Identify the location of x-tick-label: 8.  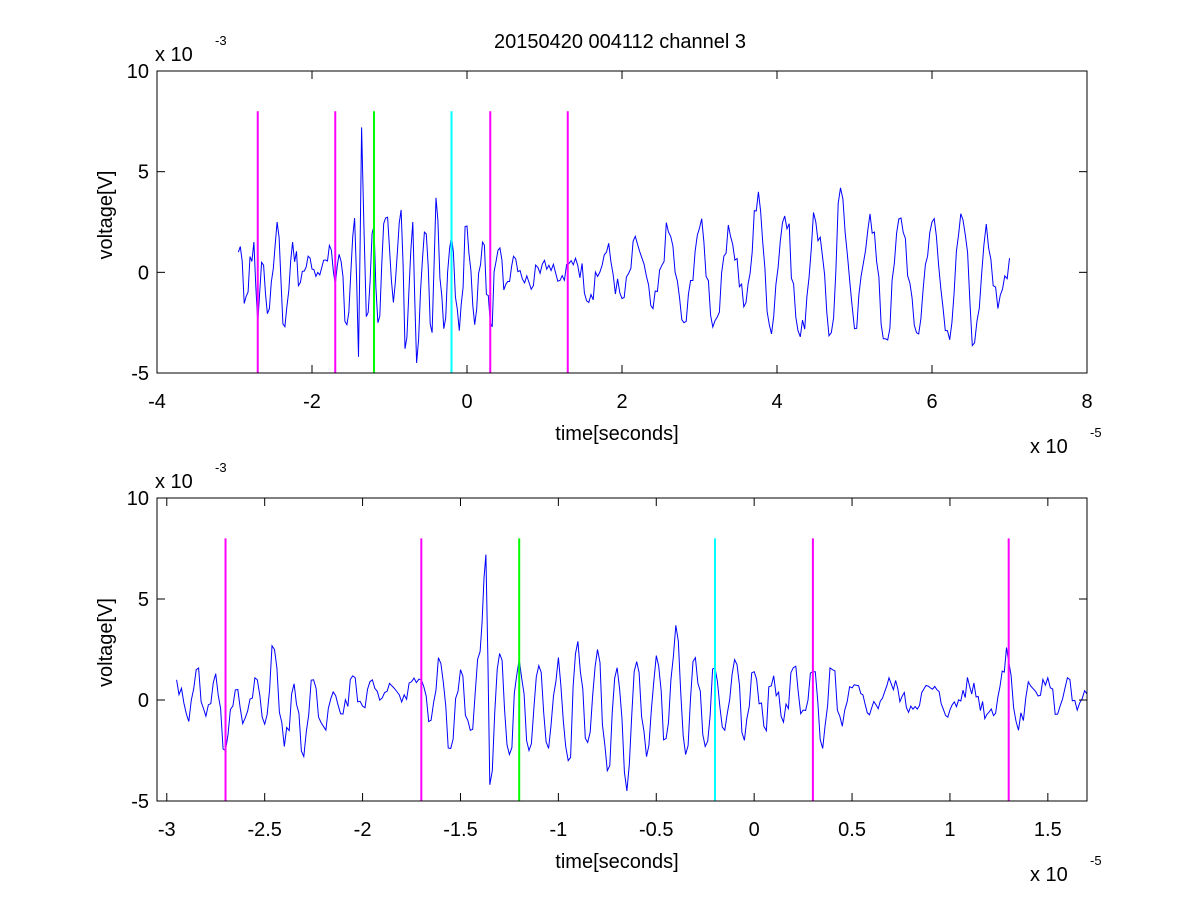
(1086, 402).